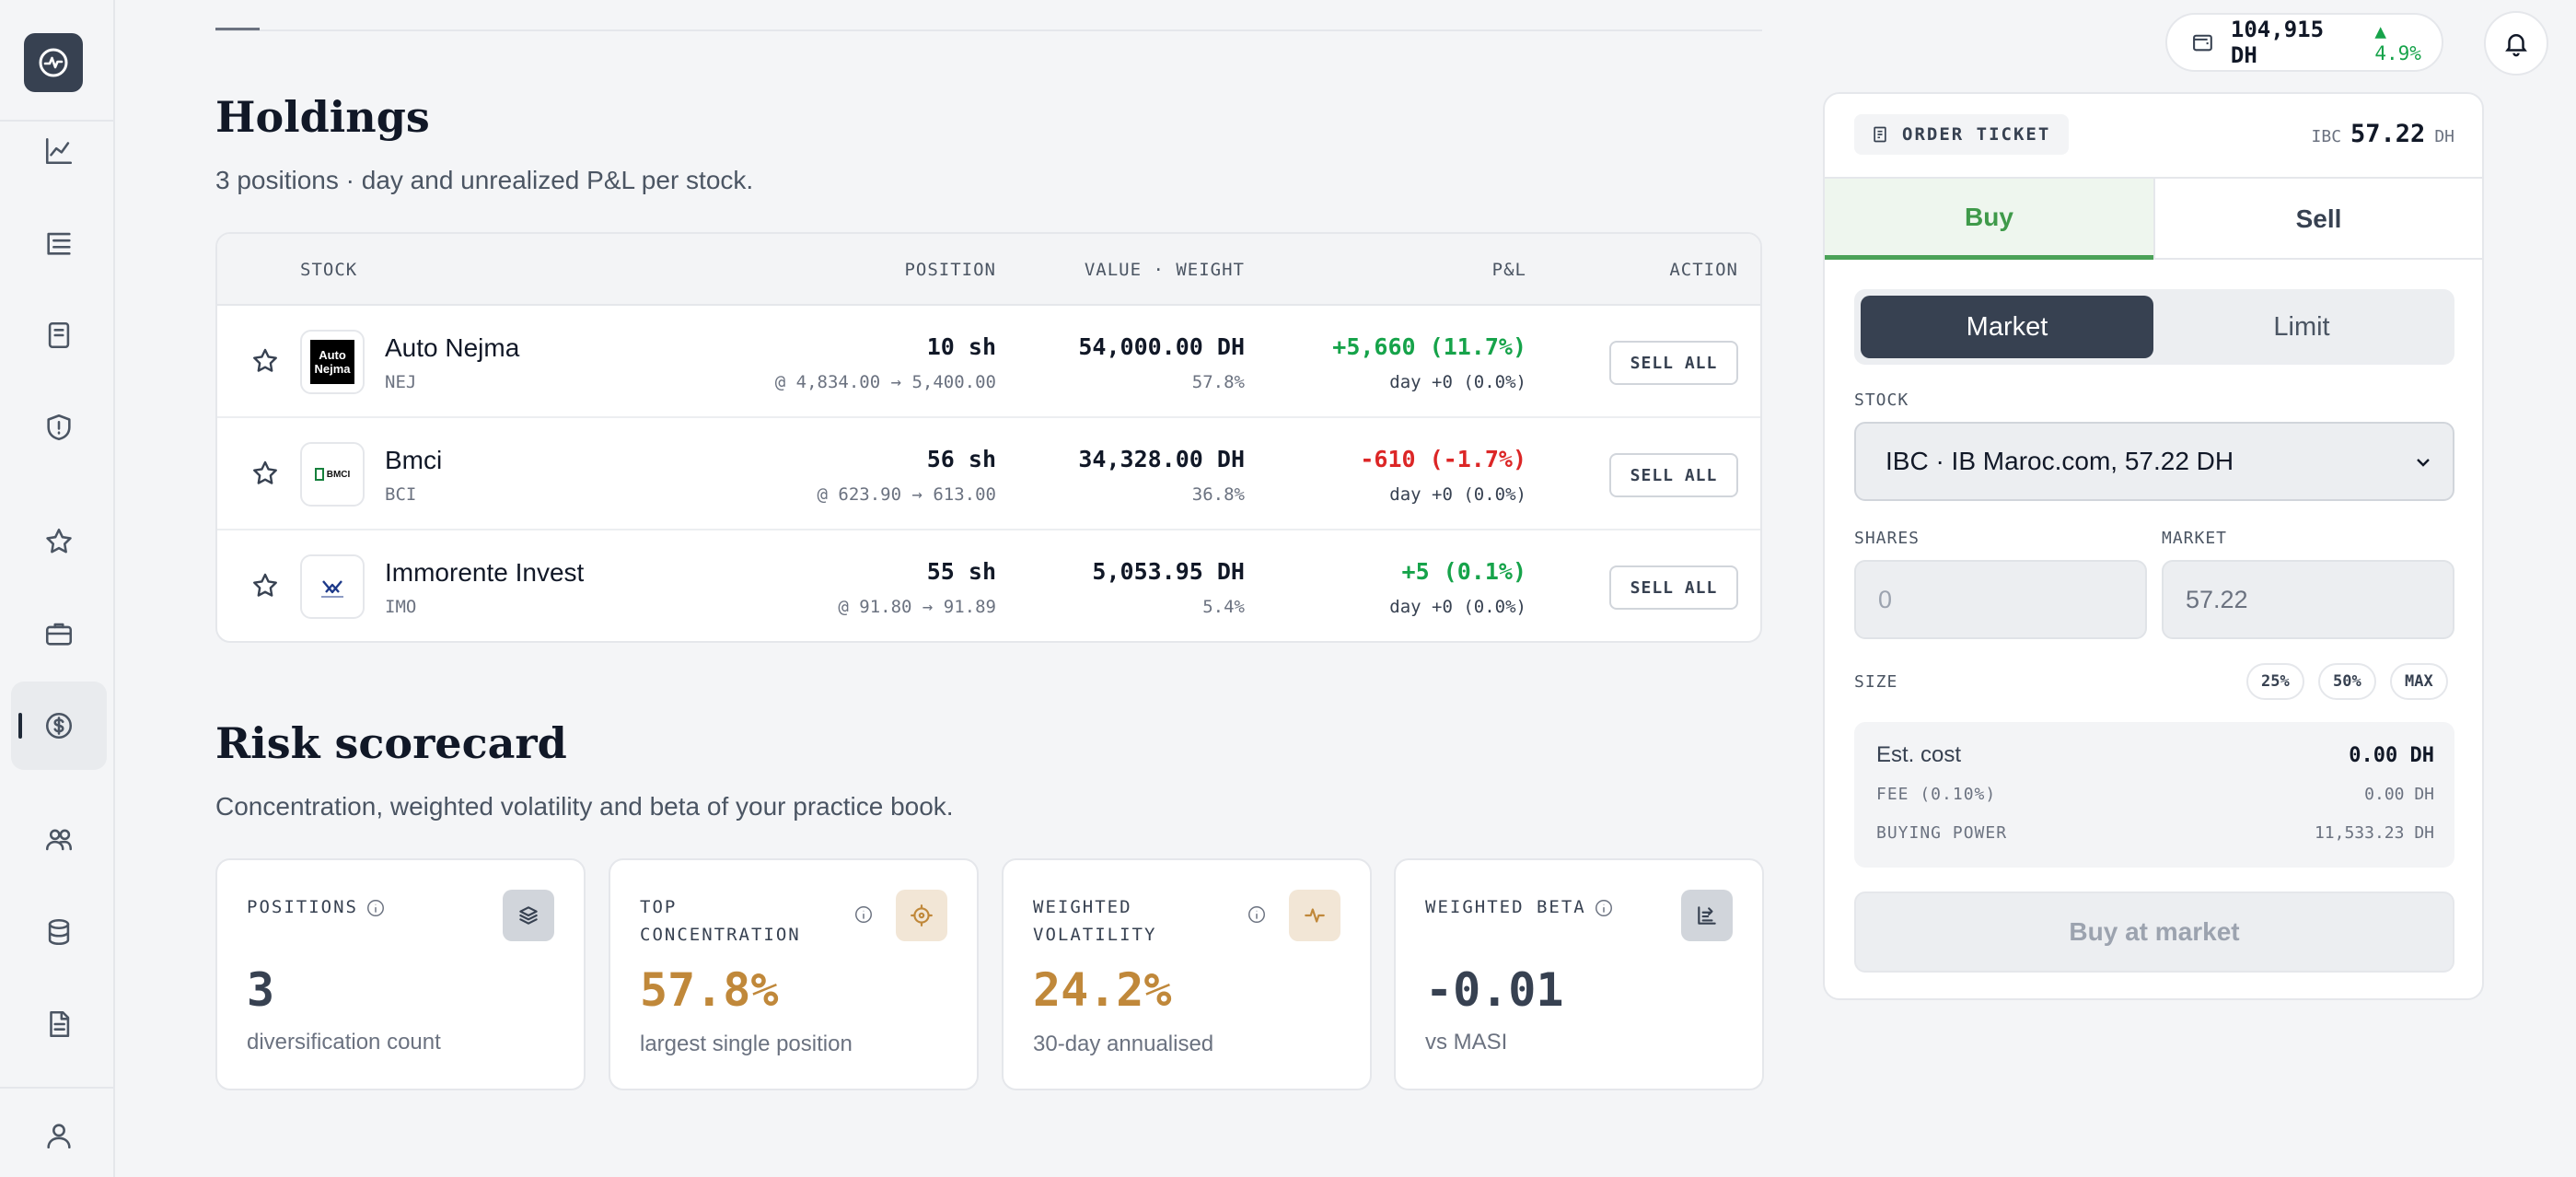 This screenshot has height=1177, width=2576. I want to click on unrealized-pnl: +5,660 (11.7%), so click(1429, 346).